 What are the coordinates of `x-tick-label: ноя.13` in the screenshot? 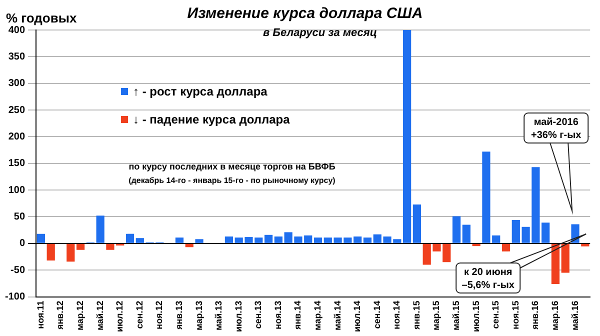 It's located at (277, 315).